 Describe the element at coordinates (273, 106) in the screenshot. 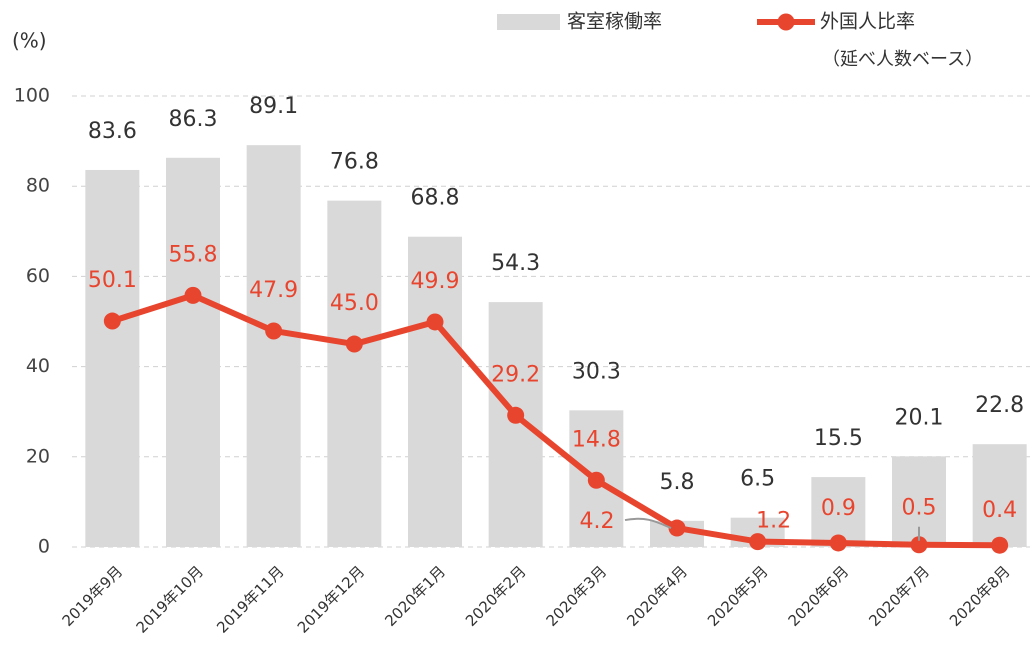

I see `bar-value-label: 89.1` at that location.